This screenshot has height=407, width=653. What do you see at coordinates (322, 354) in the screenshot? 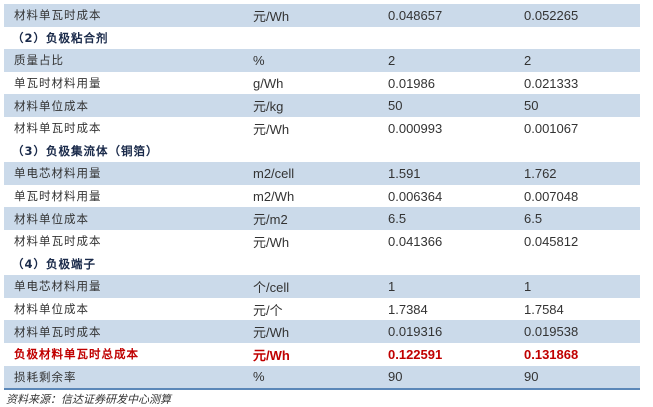
I see `total-row: 负极材料单瓦时总成本 元/Wh 0.122591 0.131868` at bounding box center [322, 354].